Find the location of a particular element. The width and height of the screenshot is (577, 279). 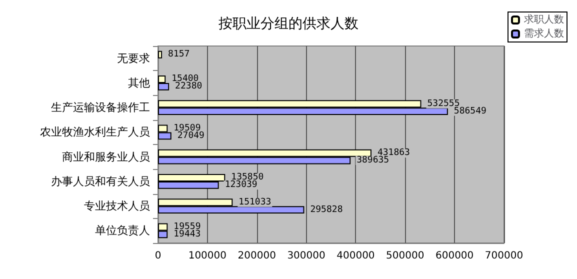

x-tick-label: 500000 is located at coordinates (405, 256).